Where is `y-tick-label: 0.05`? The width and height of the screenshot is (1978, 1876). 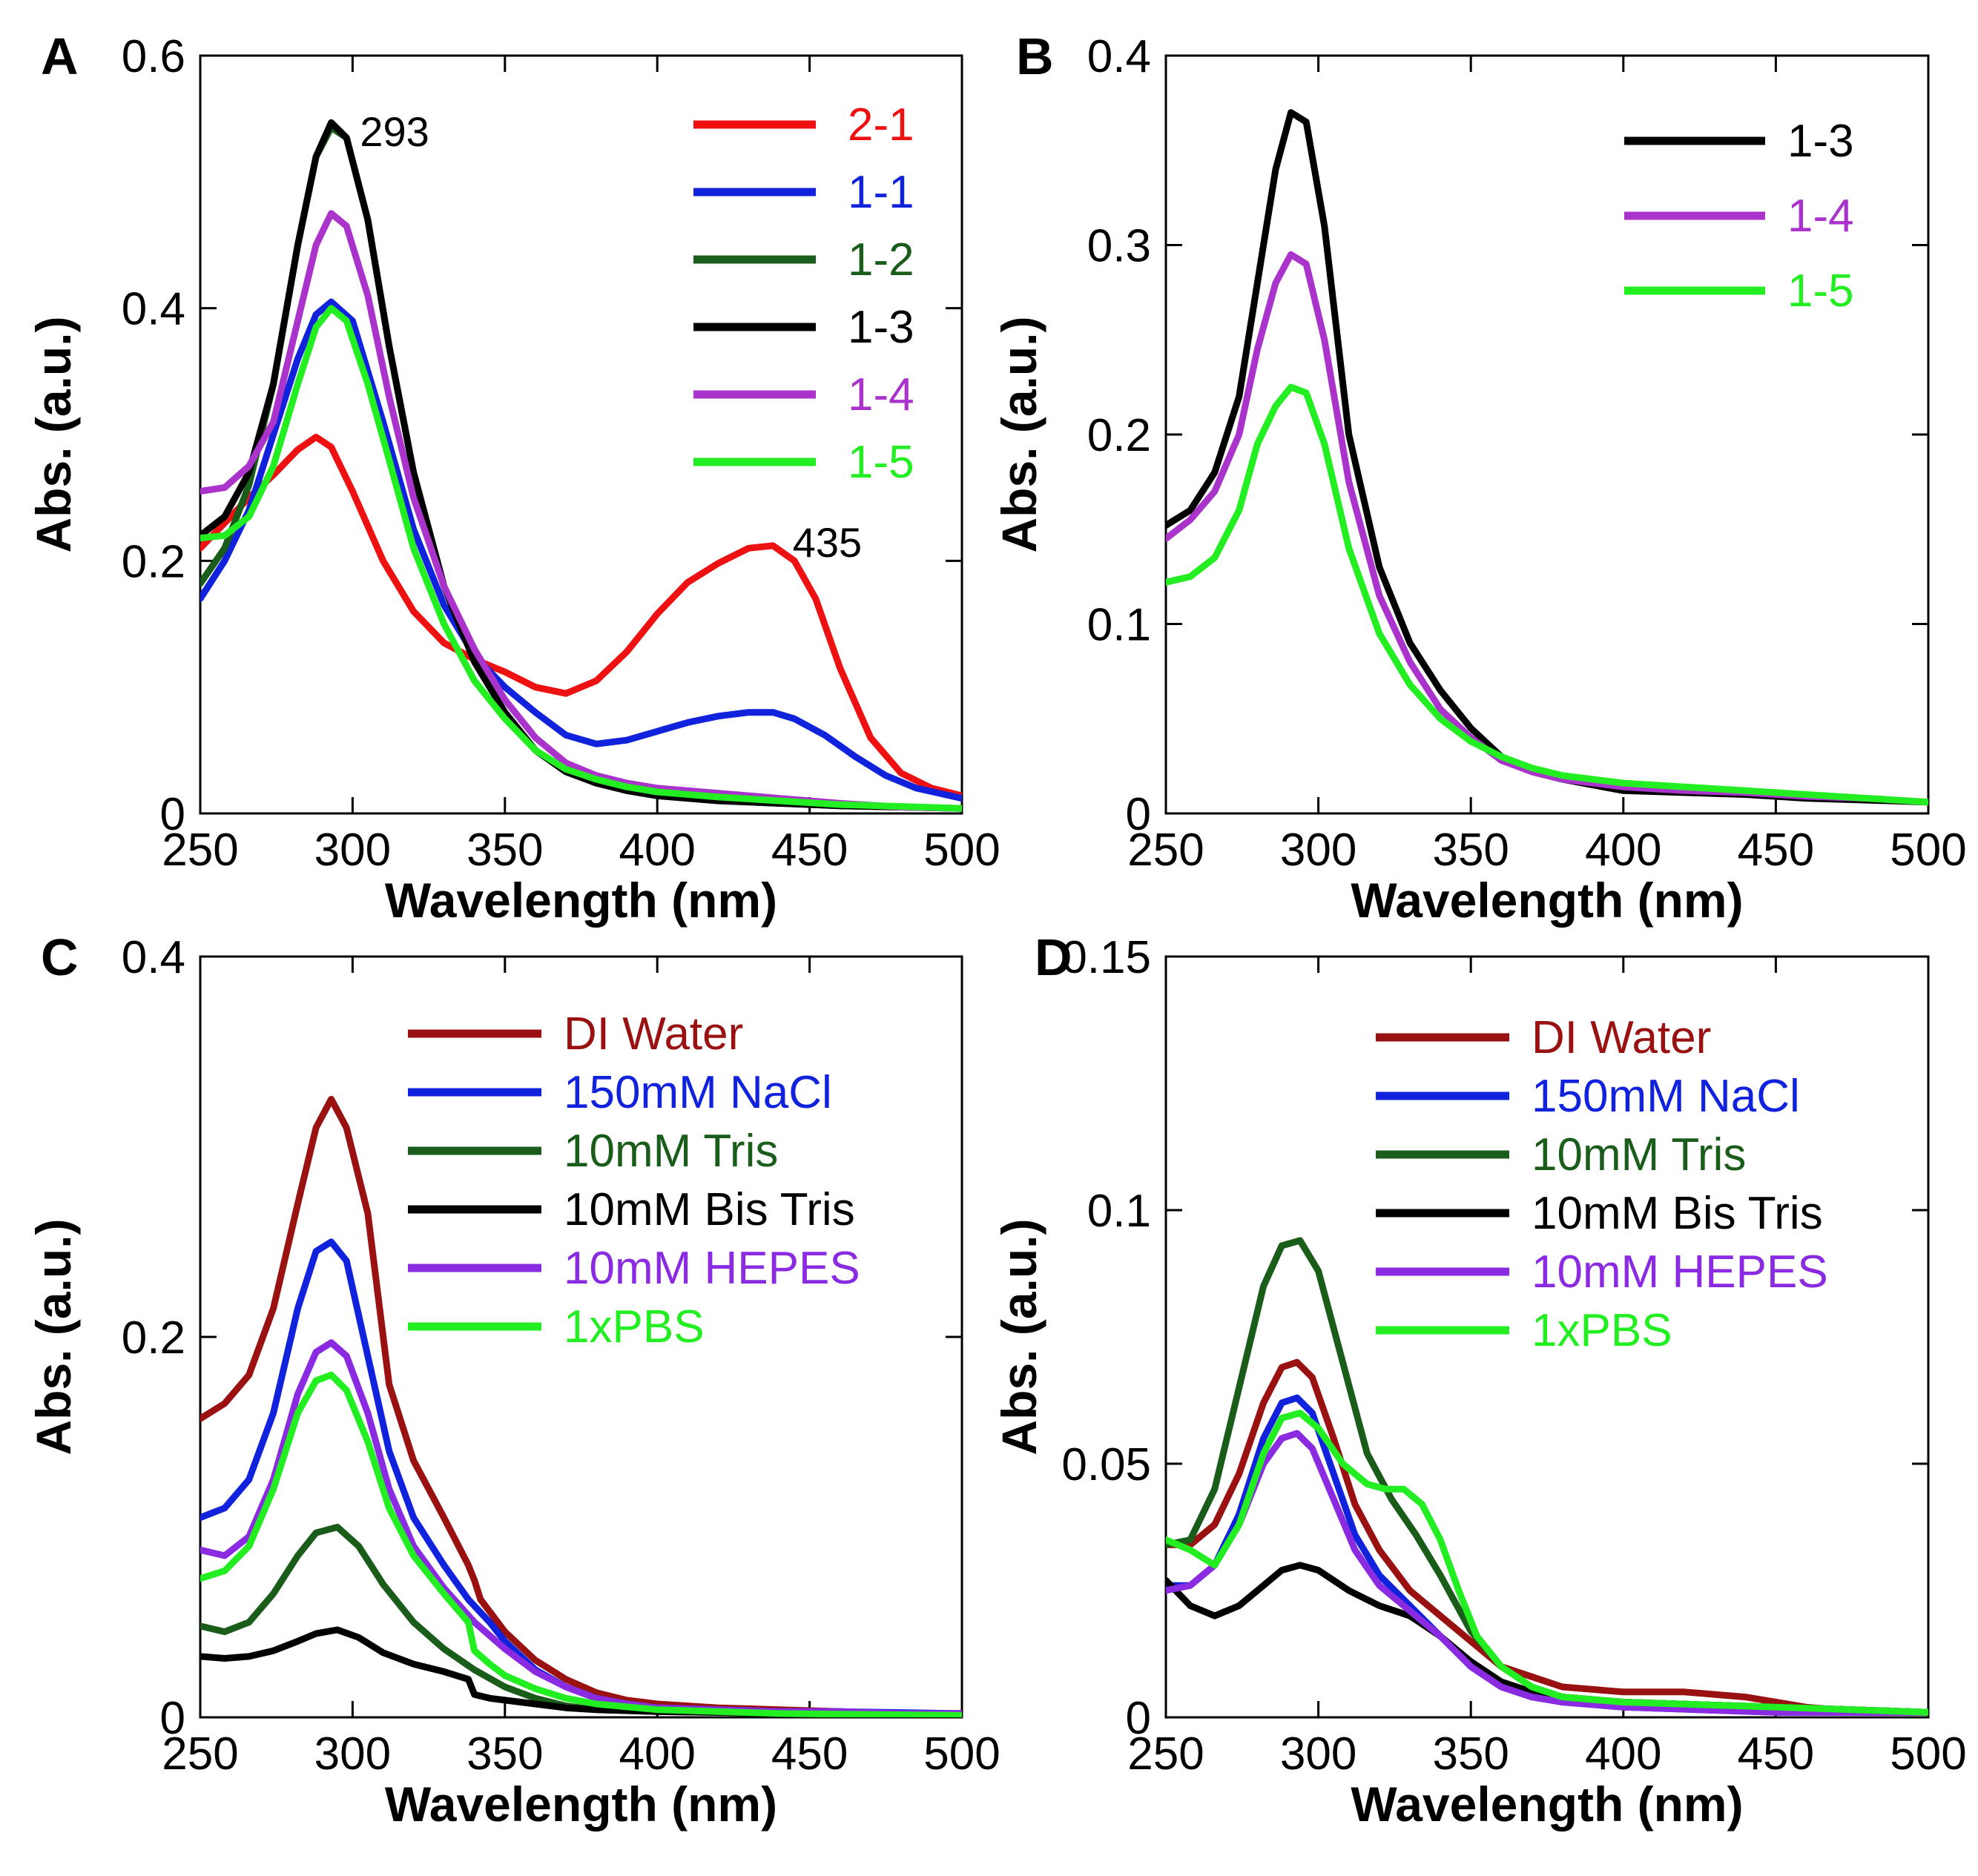 y-tick-label: 0.05 is located at coordinates (1106, 1464).